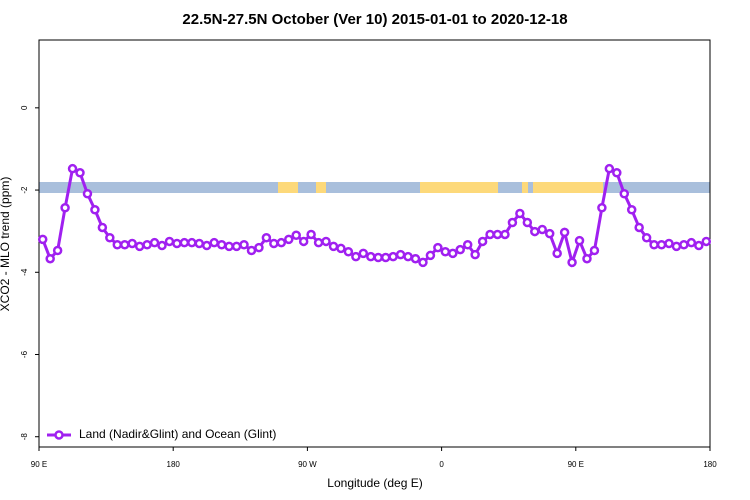 The width and height of the screenshot is (750, 500). Describe the element at coordinates (307, 464) in the screenshot. I see `x-tick-label: 90 W` at that location.